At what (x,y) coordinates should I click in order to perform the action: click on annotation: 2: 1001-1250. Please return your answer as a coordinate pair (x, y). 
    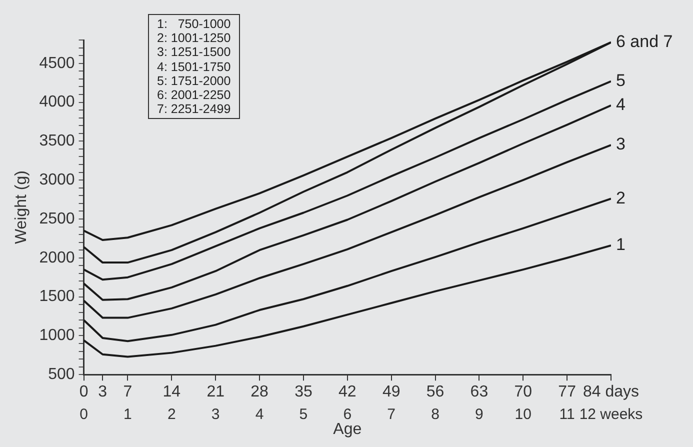
    Looking at the image, I should click on (194, 38).